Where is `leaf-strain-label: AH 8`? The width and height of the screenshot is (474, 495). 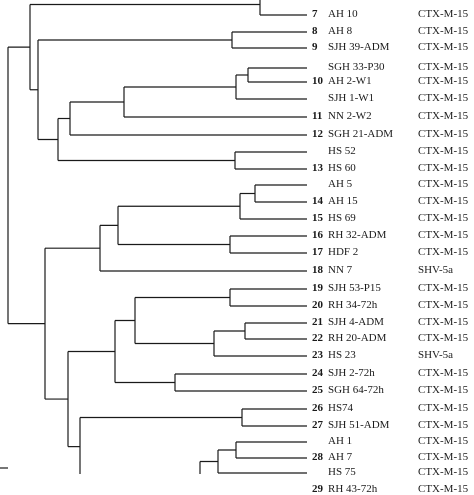
leaf-strain-label: AH 8 is located at coordinates (340, 31).